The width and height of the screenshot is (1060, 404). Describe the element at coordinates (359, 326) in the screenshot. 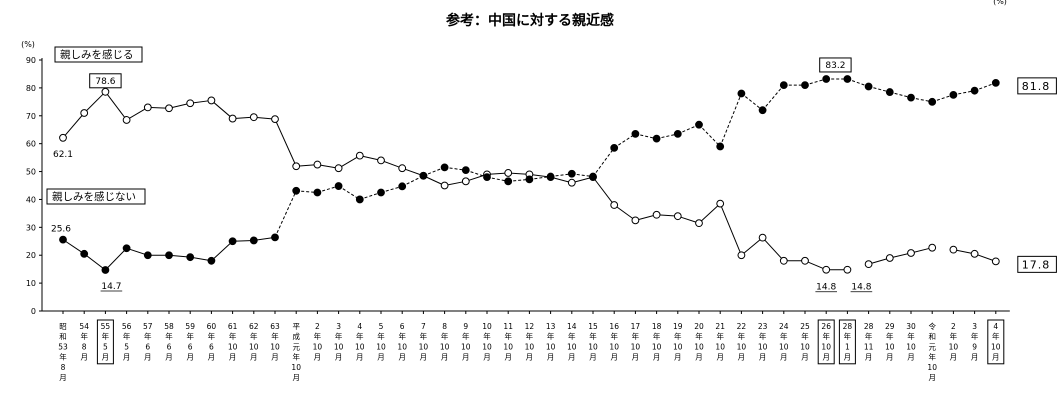

I see `x-tick-label: 4` at that location.